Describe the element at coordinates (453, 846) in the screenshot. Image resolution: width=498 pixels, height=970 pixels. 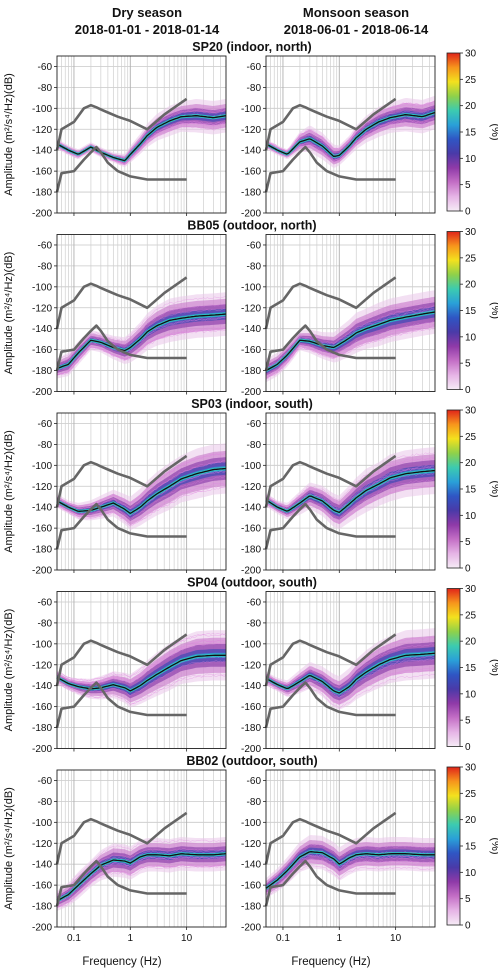
I see `colorbar-scale` at that location.